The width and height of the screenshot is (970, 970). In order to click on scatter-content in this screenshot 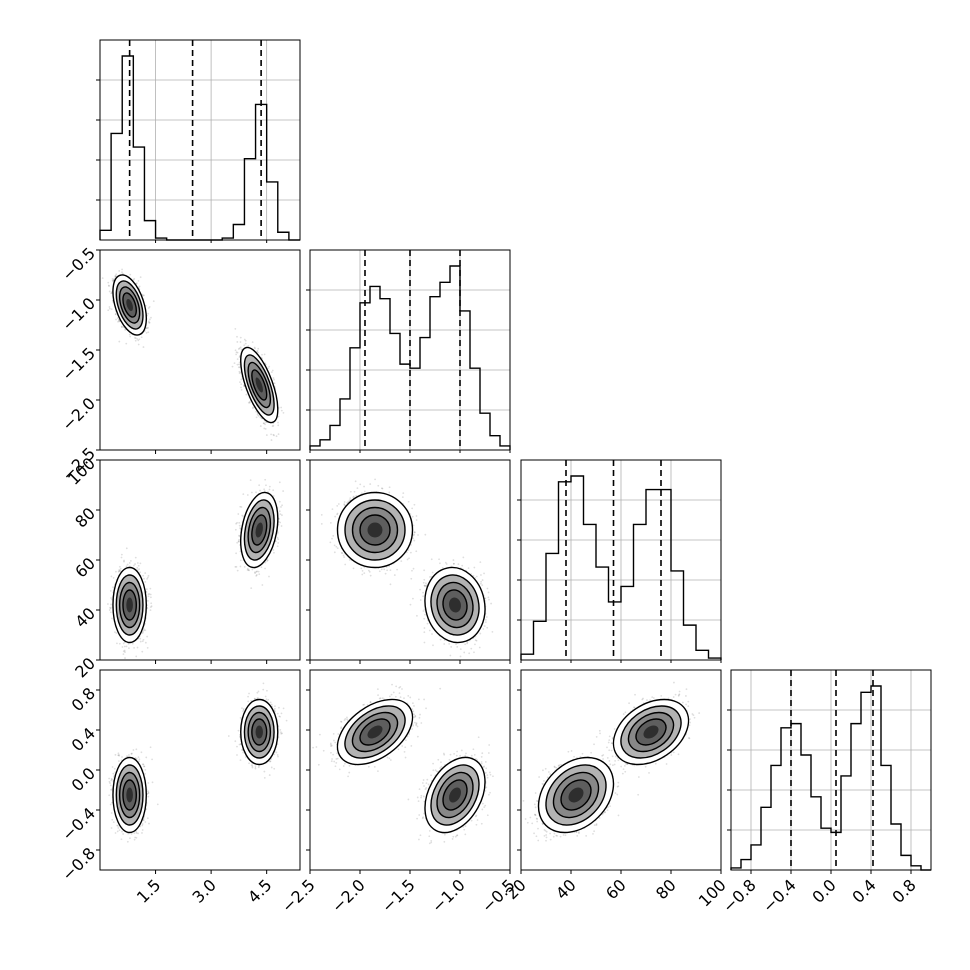, I will do `click(193, 354)`.